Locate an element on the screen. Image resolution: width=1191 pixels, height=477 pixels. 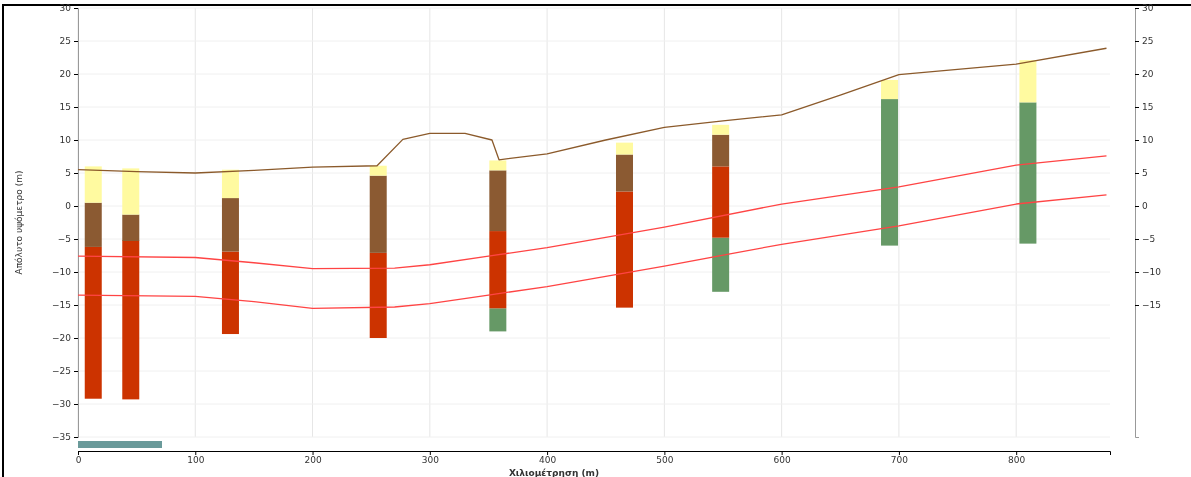
x-tick-label: 400 is located at coordinates (548, 460).